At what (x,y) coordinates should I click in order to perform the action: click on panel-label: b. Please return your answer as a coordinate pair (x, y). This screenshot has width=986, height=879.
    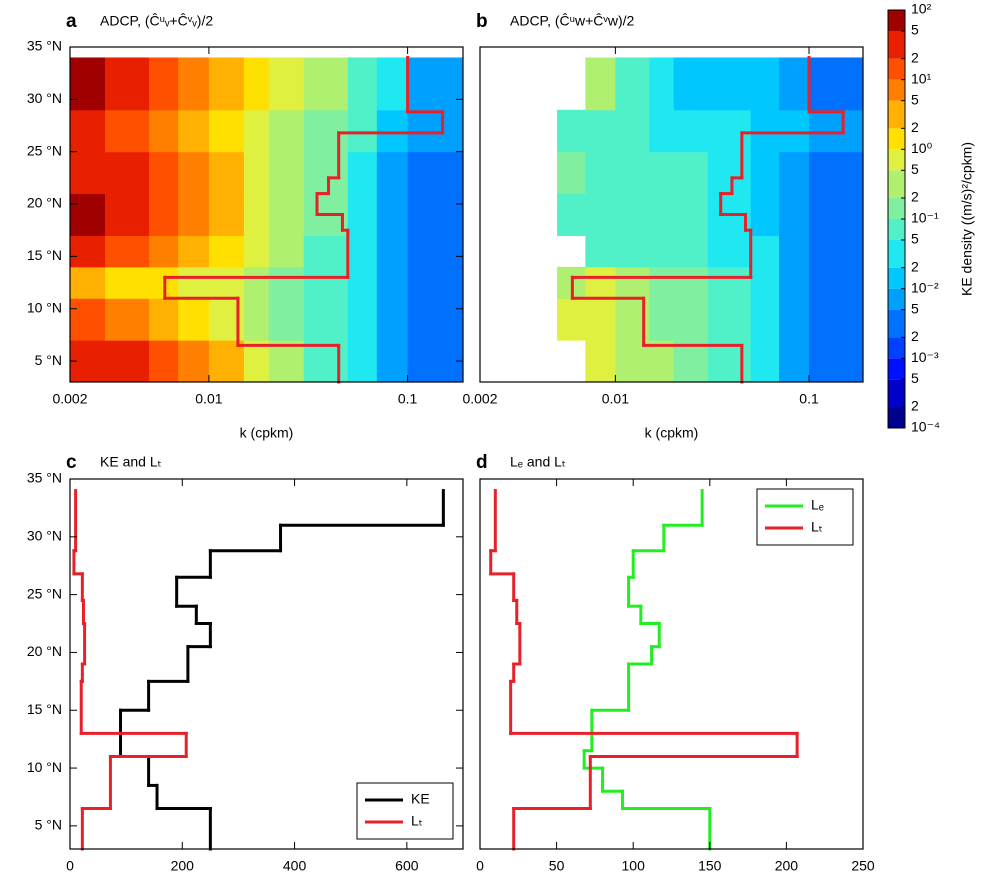
    Looking at the image, I should click on (482, 21).